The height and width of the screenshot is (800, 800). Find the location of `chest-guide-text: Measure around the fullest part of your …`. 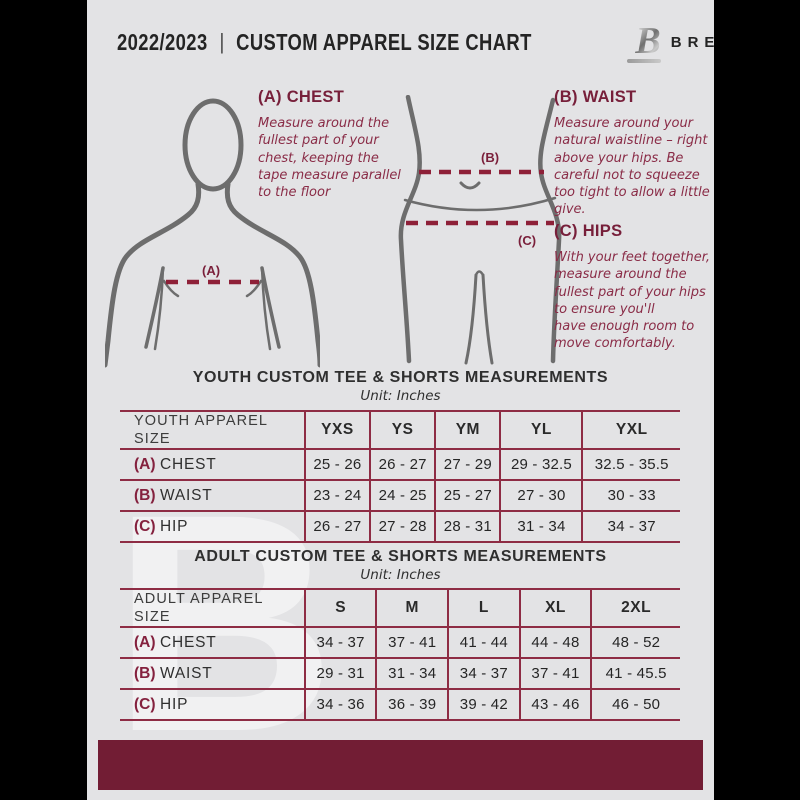

chest-guide-text: Measure around the fullest part of your … is located at coordinates (329, 158).